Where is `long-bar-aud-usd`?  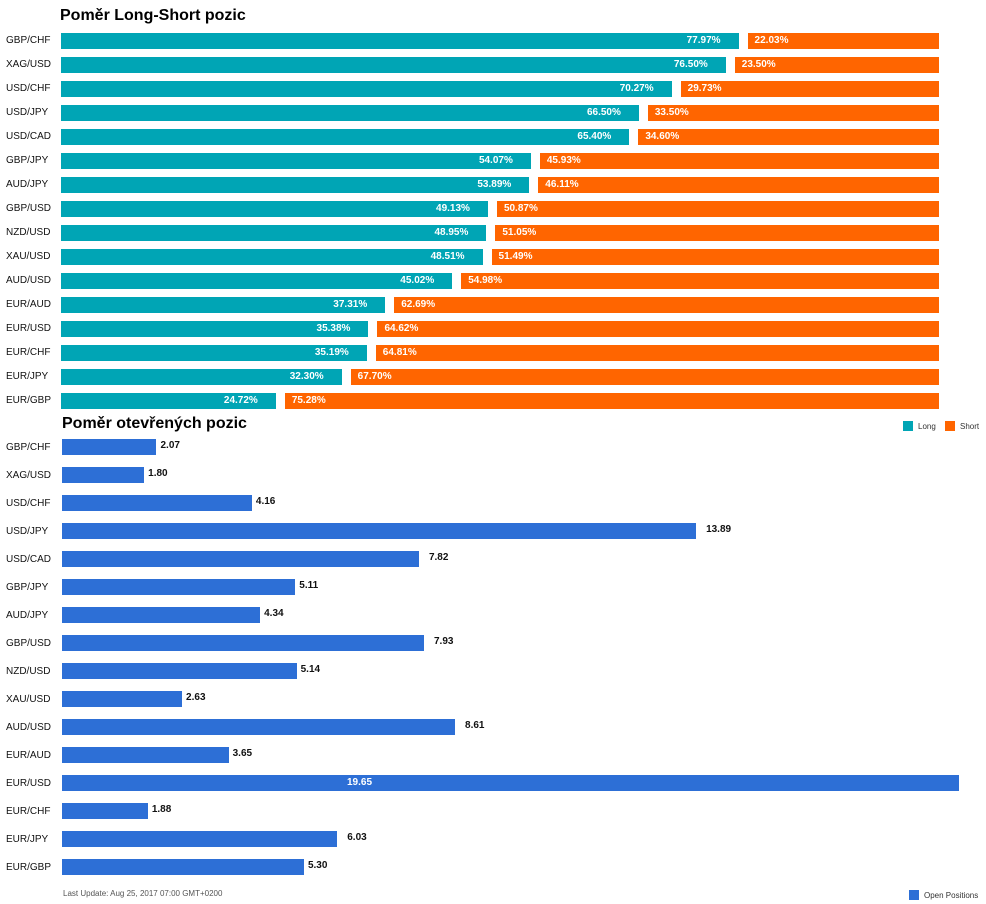
long-bar-aud-usd is located at coordinates (257, 281).